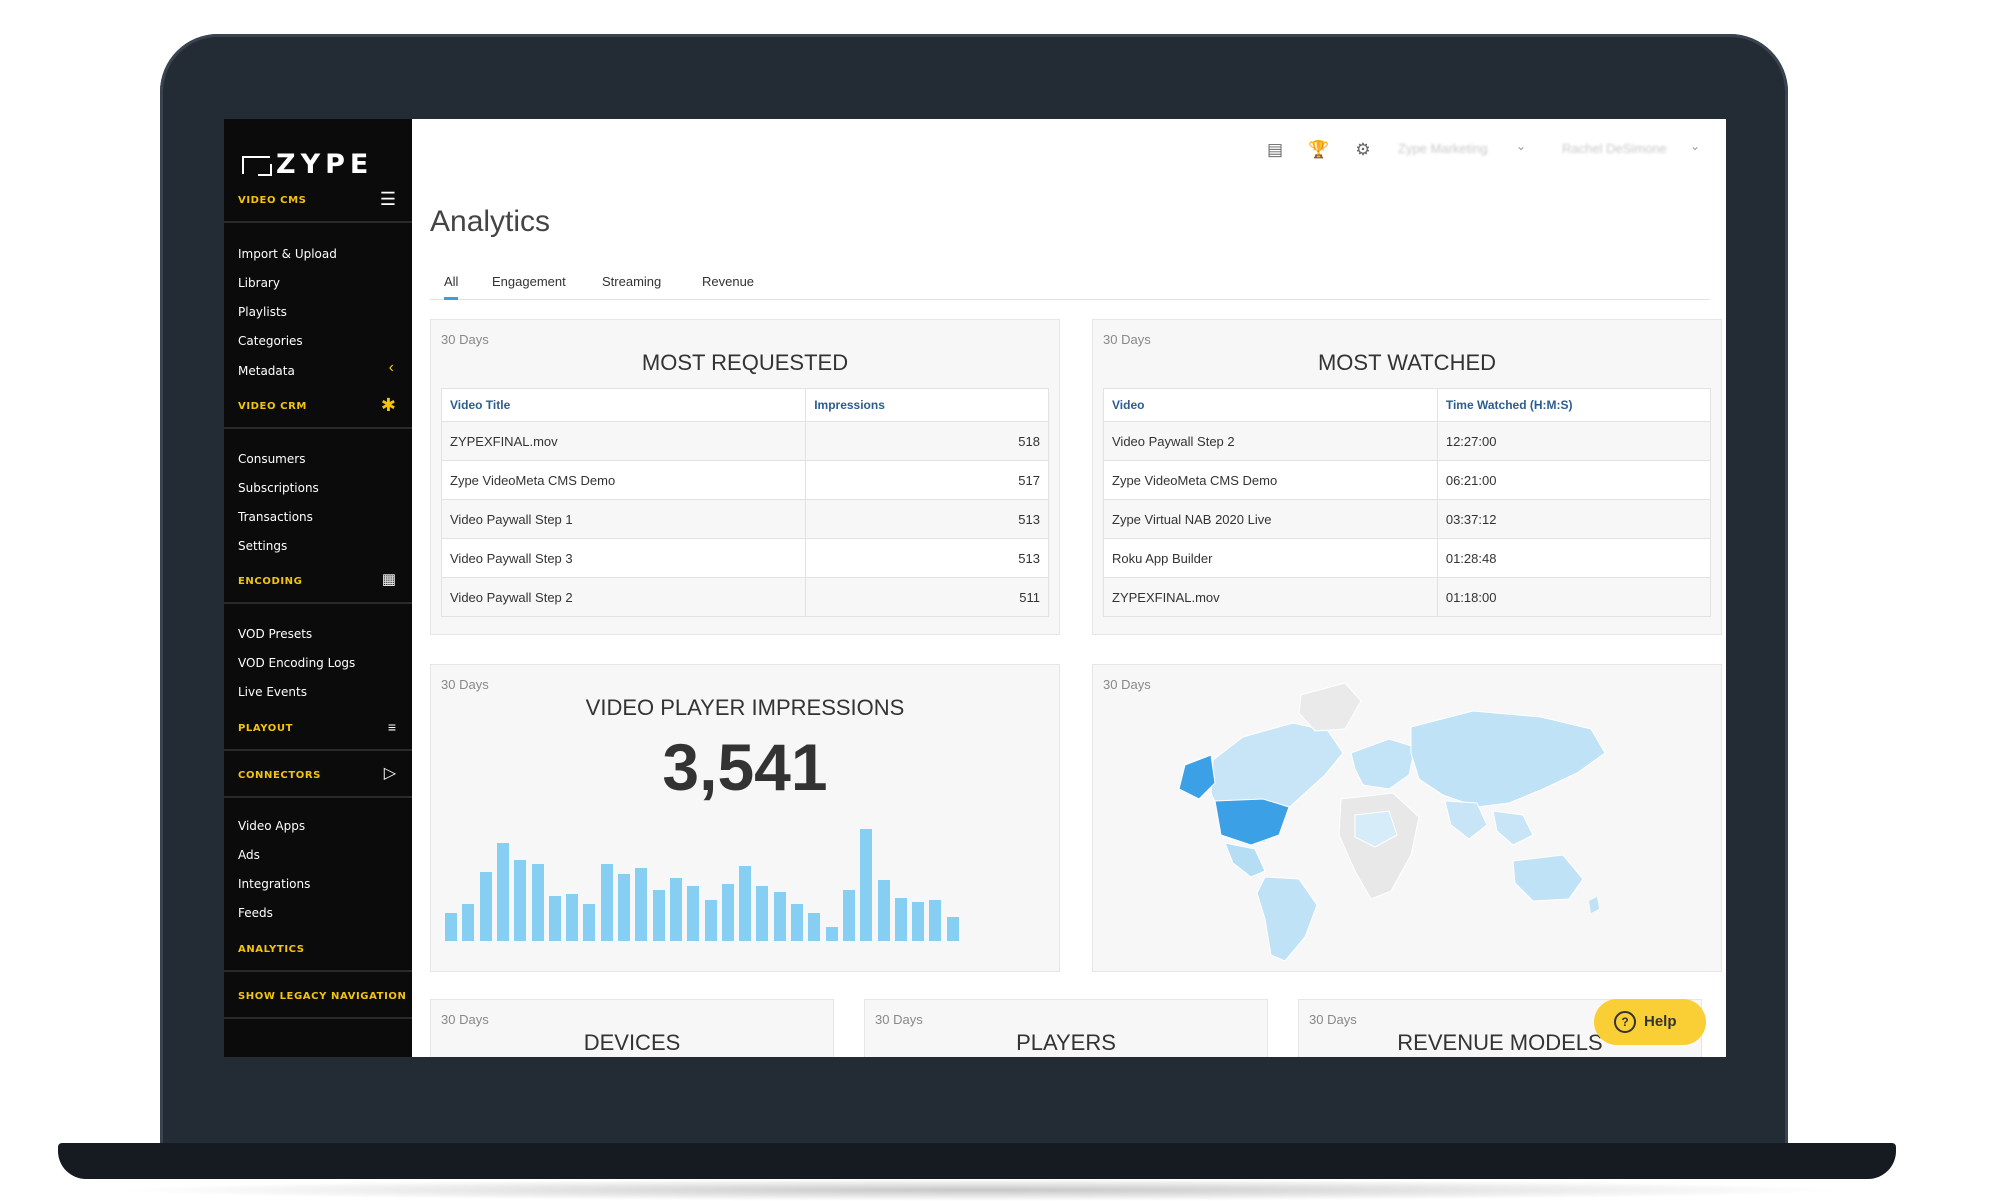 The image size is (2000, 1201). What do you see at coordinates (744, 519) in the screenshot?
I see `table-row: Video Paywall Step 1 513` at bounding box center [744, 519].